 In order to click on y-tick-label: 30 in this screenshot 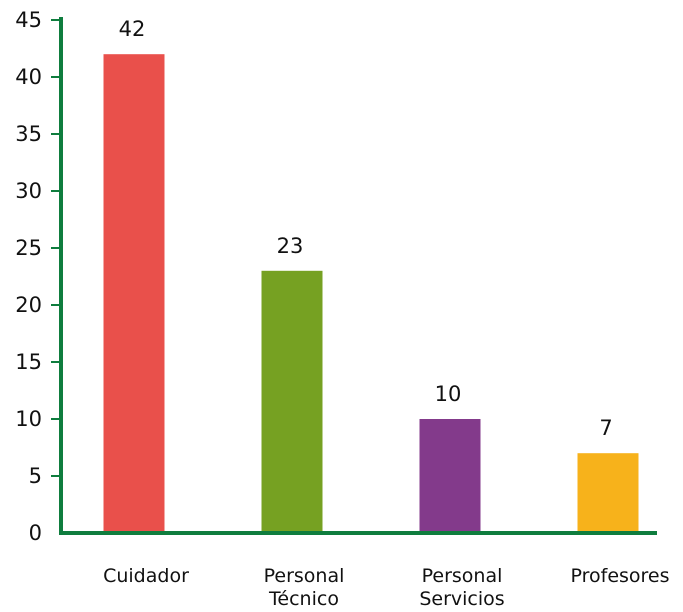, I will do `click(28, 191)`.